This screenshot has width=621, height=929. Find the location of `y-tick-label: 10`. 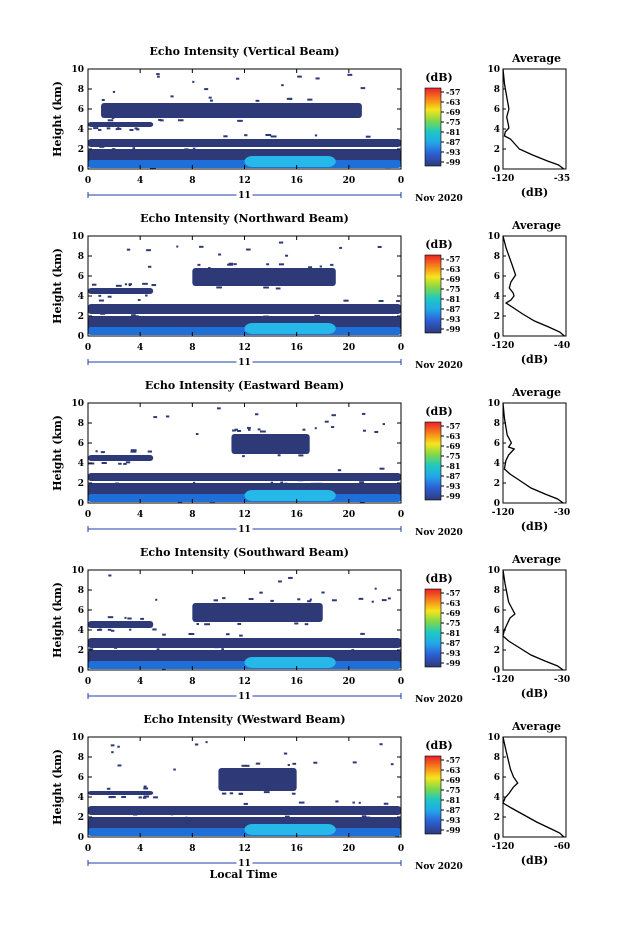

y-tick-label: 10 is located at coordinates (77, 70).